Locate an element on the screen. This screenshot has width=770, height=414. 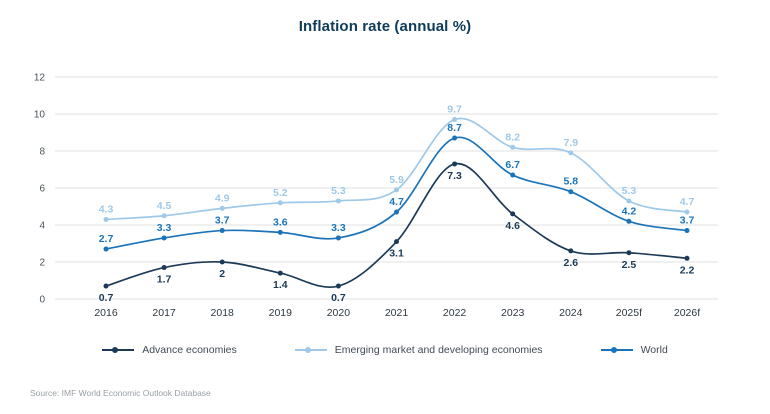
legend-item: World is located at coordinates (634, 350).